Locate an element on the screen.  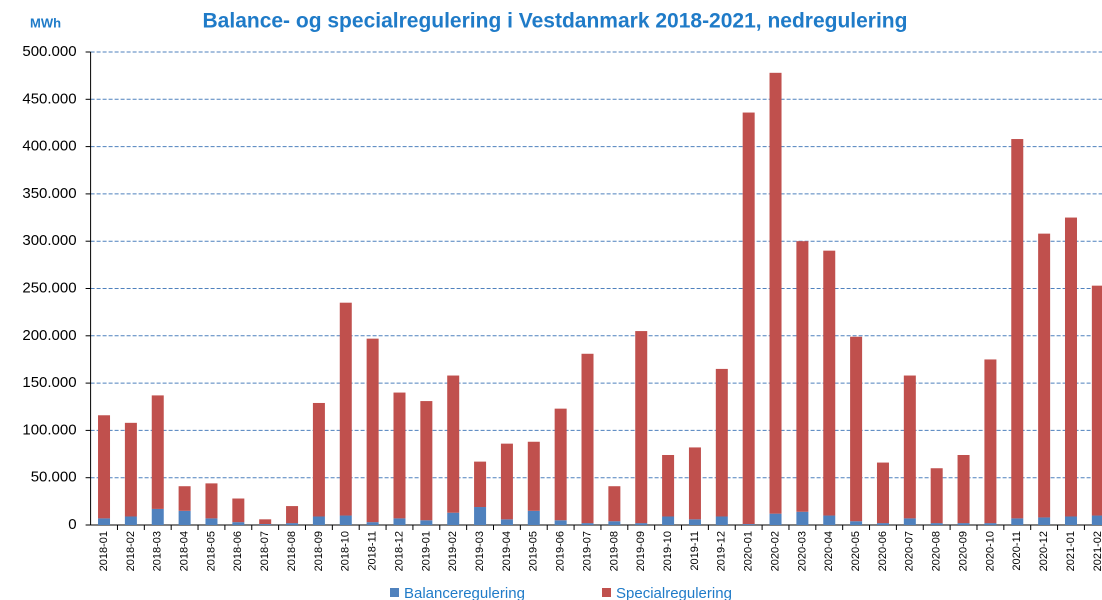
x-tick-label: 2021-02 is located at coordinates (1097, 551).